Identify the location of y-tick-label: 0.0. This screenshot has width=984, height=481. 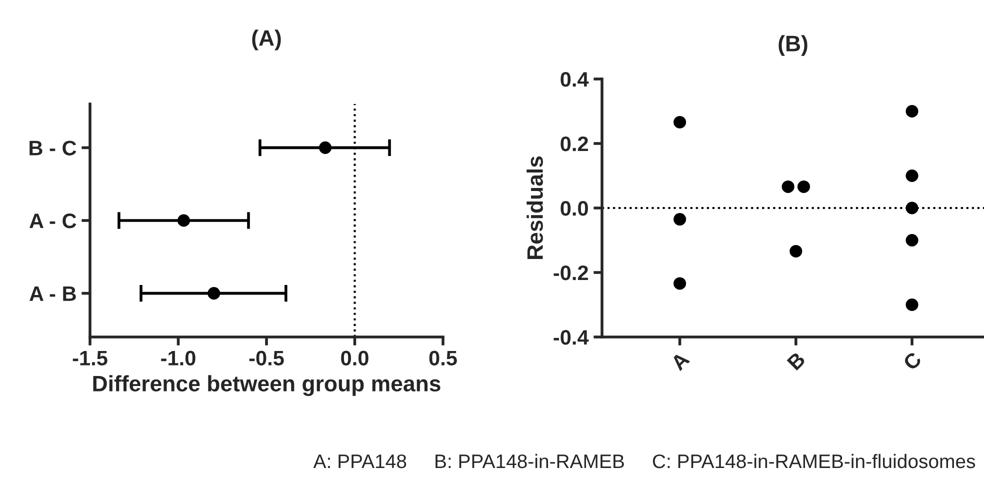
(574, 208).